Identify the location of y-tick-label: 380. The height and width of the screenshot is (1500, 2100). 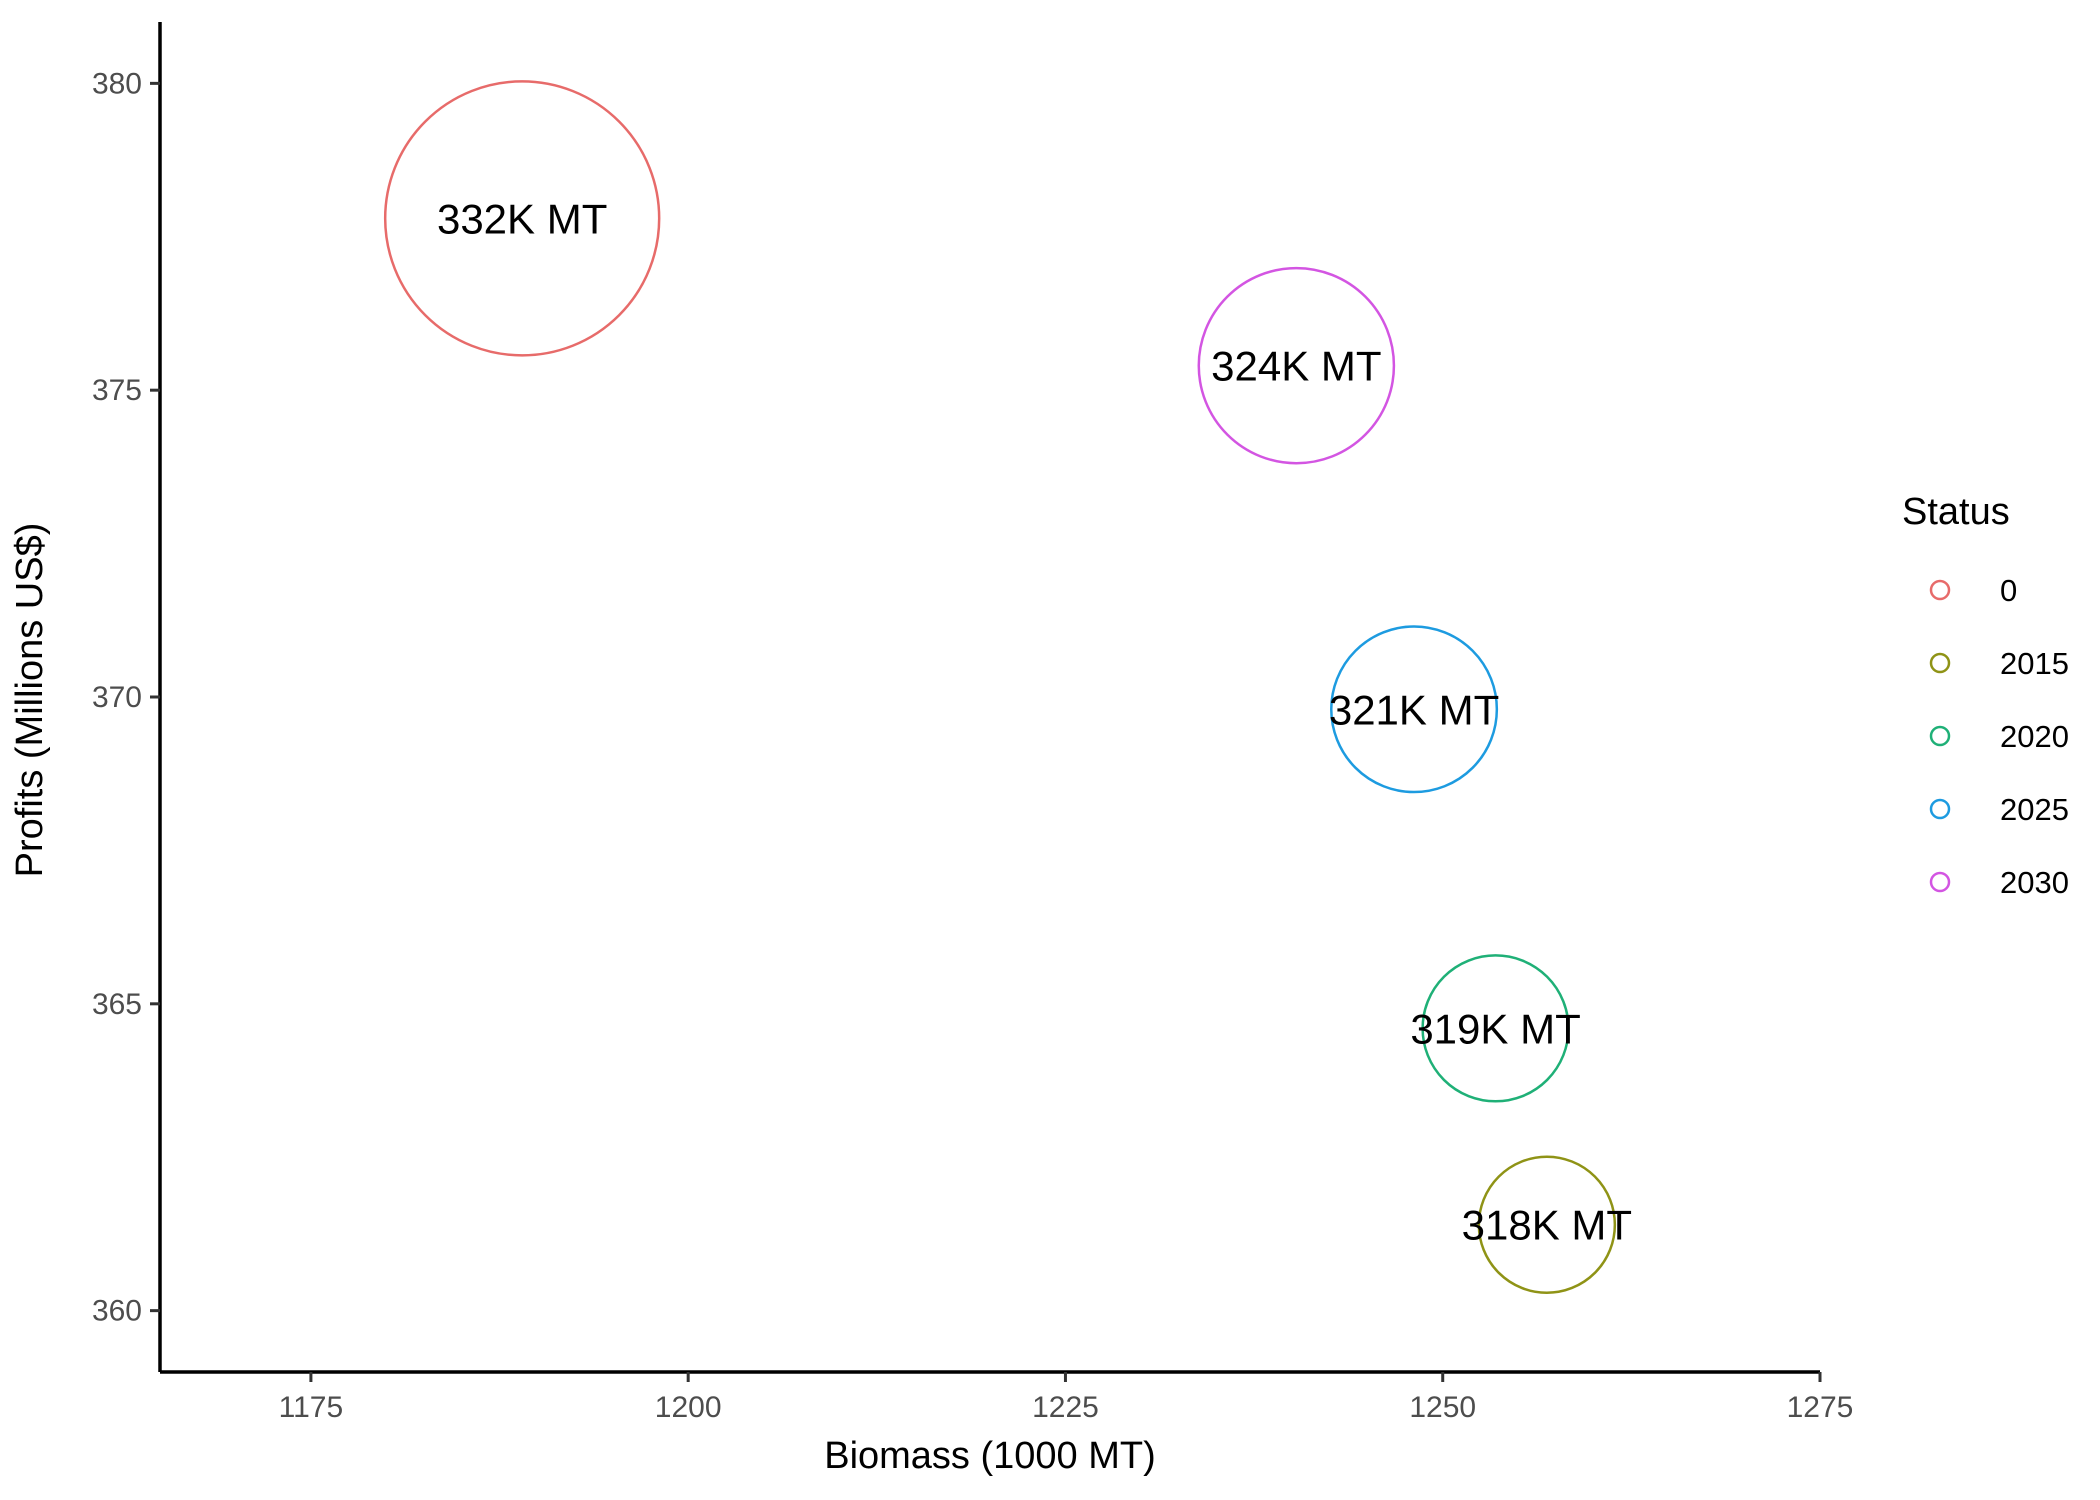
(117, 83).